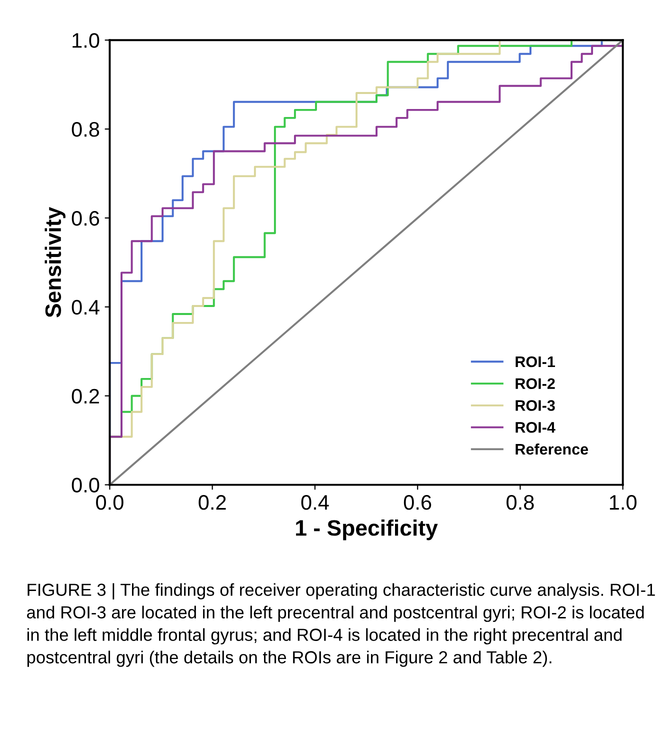 The width and height of the screenshot is (657, 729). Describe the element at coordinates (536, 427) in the screenshot. I see `legend-label: ROI-4` at that location.